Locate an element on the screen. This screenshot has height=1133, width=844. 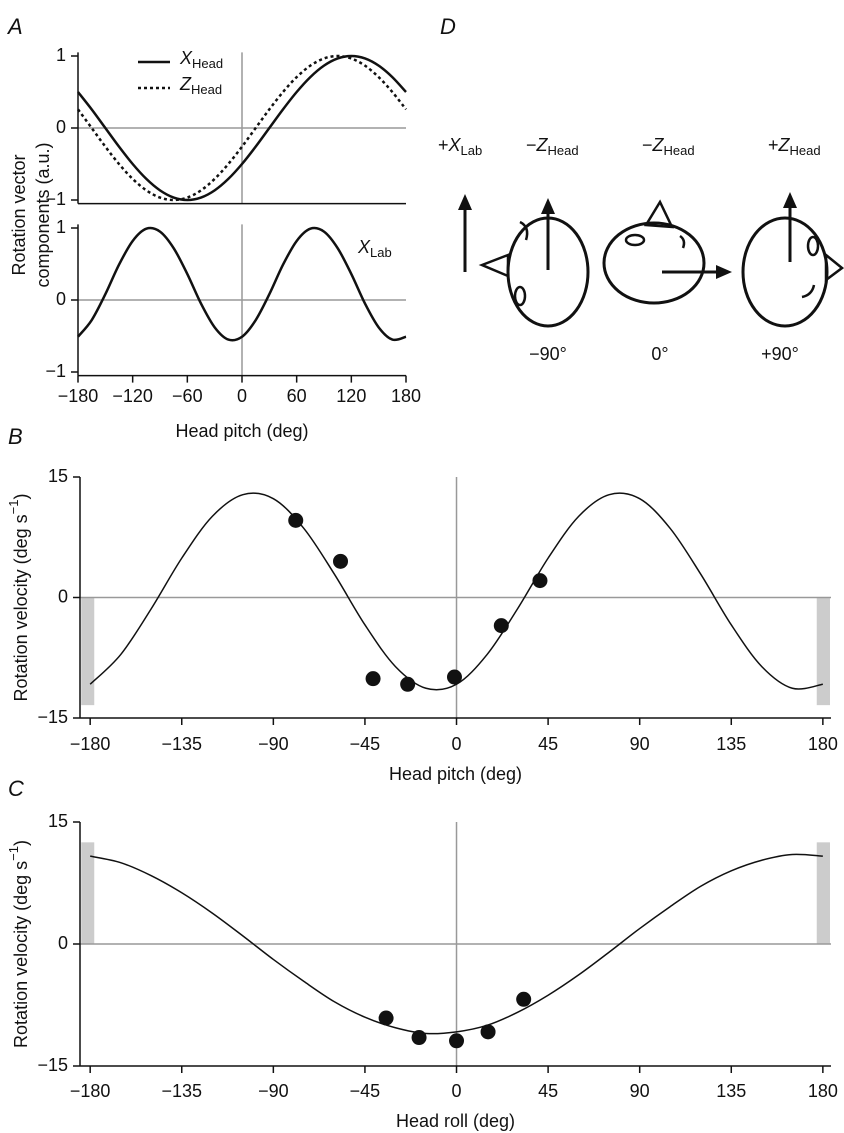
axis-label: +ZHead is located at coordinates (794, 147).